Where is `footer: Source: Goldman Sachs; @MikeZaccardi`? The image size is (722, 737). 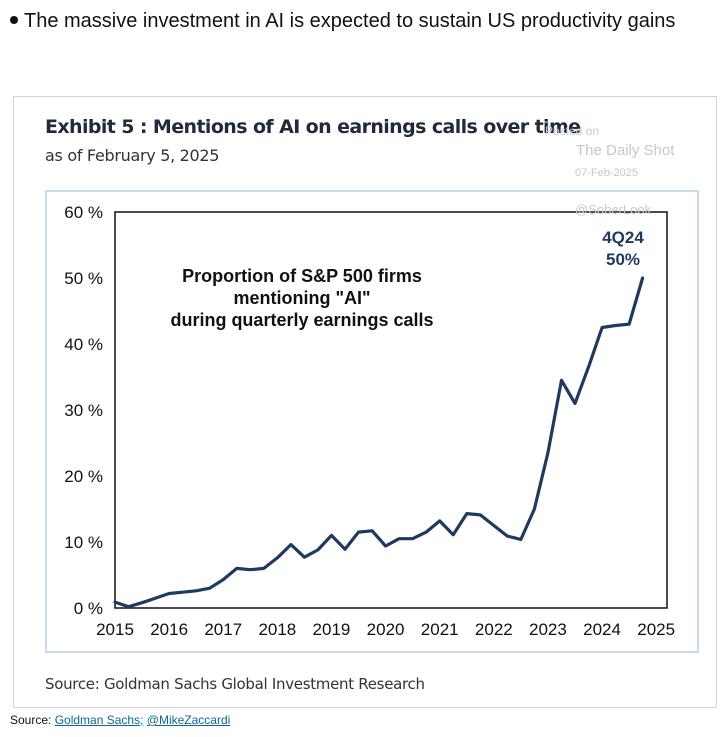 footer: Source: Goldman Sachs; @MikeZaccardi is located at coordinates (120, 720).